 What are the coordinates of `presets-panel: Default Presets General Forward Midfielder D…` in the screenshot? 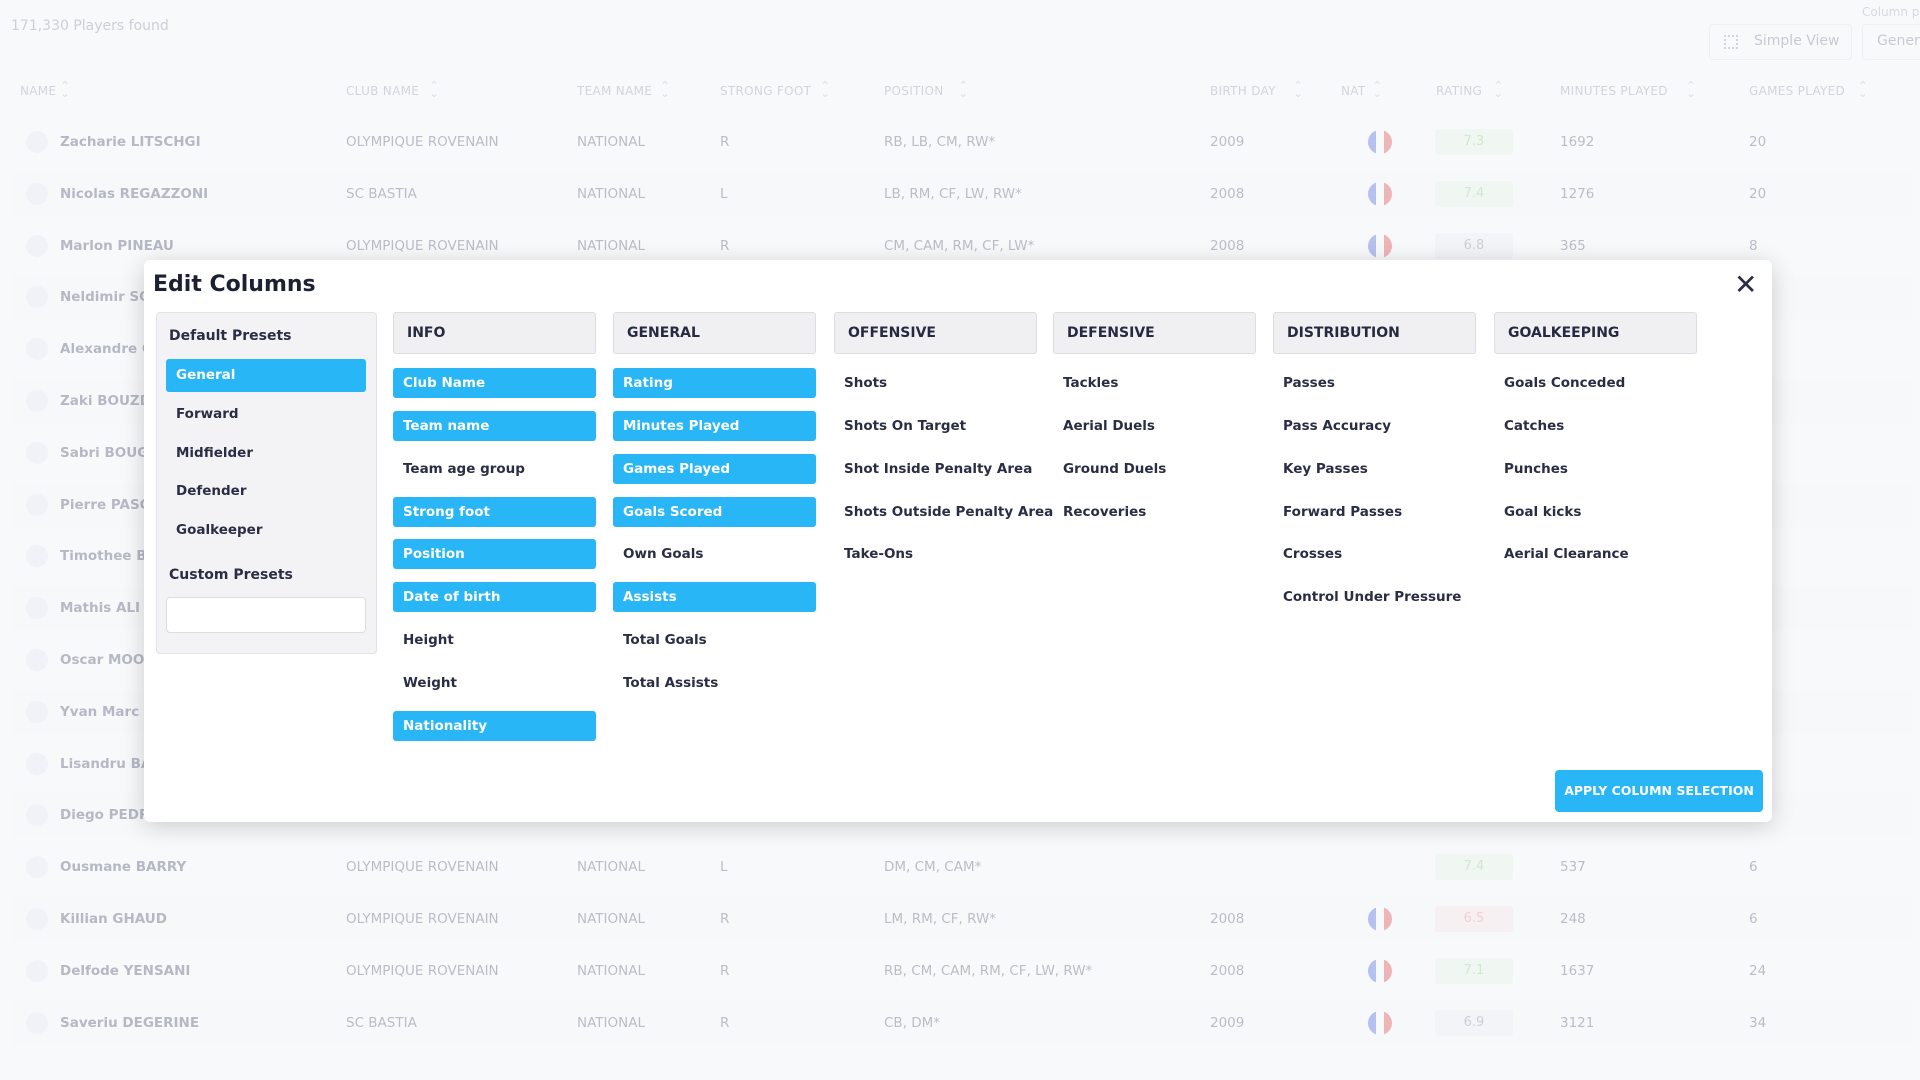 It's located at (266, 483).